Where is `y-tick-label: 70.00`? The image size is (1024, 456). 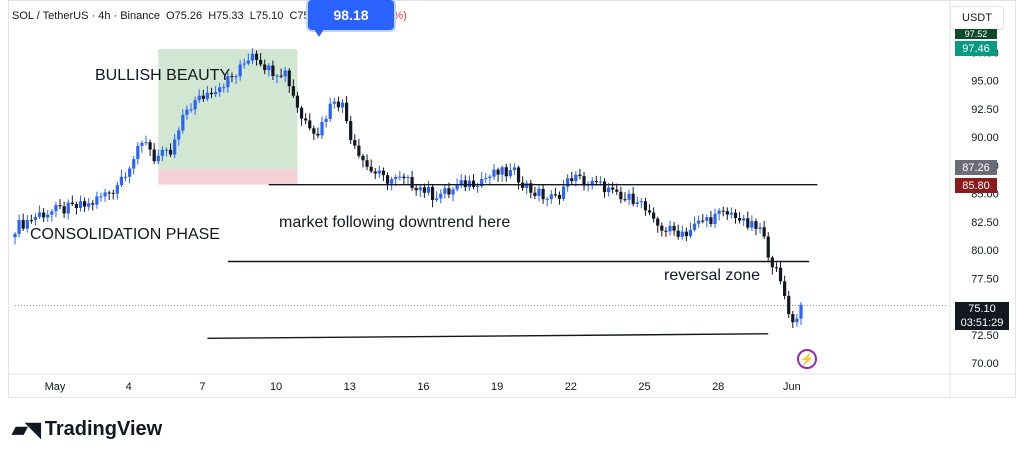
y-tick-label: 70.00 is located at coordinates (985, 364).